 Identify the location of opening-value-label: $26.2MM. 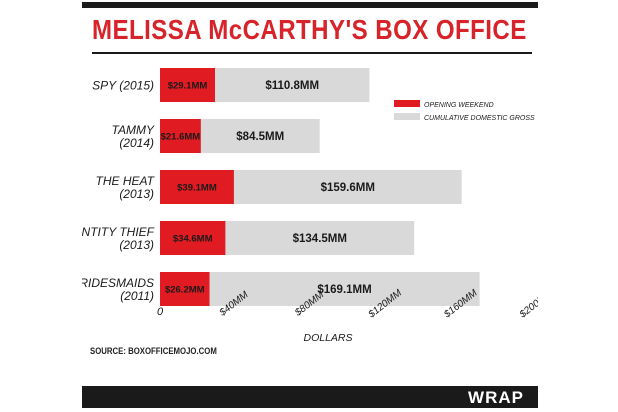
(185, 290).